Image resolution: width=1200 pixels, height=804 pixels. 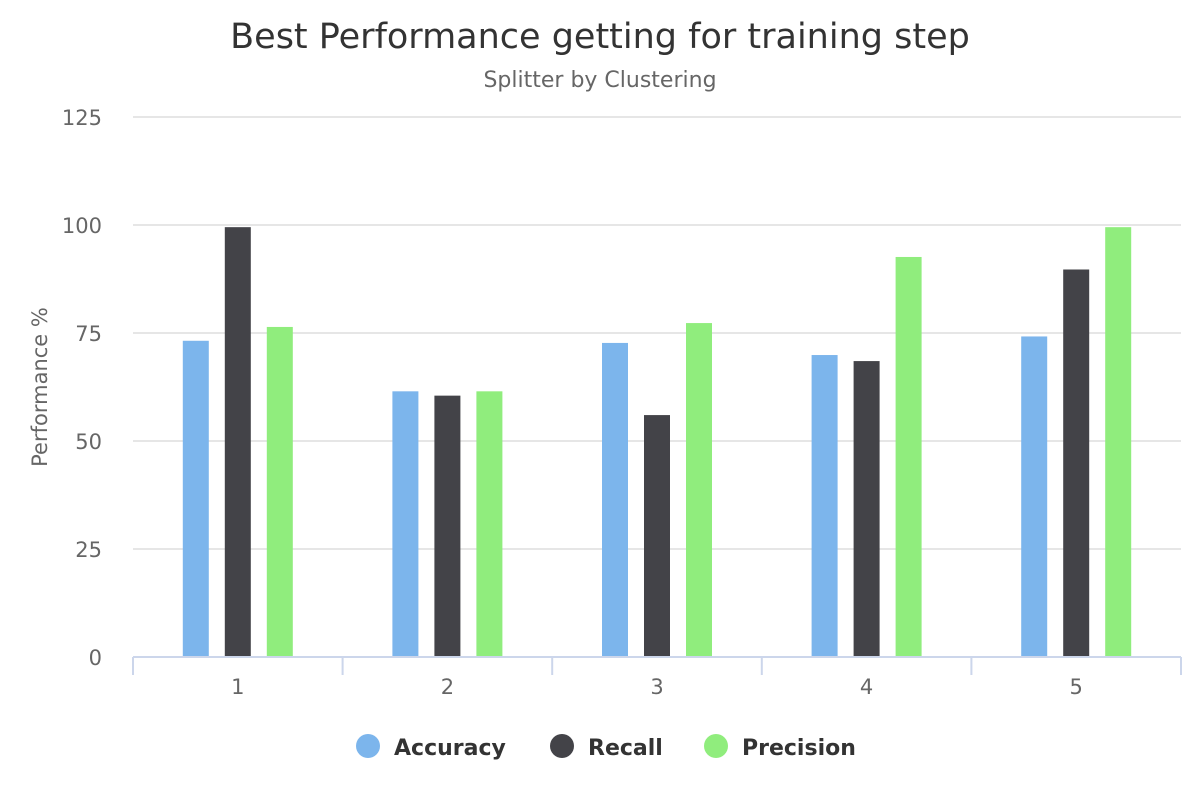 I want to click on x-tick-label: 1, so click(x=237, y=687).